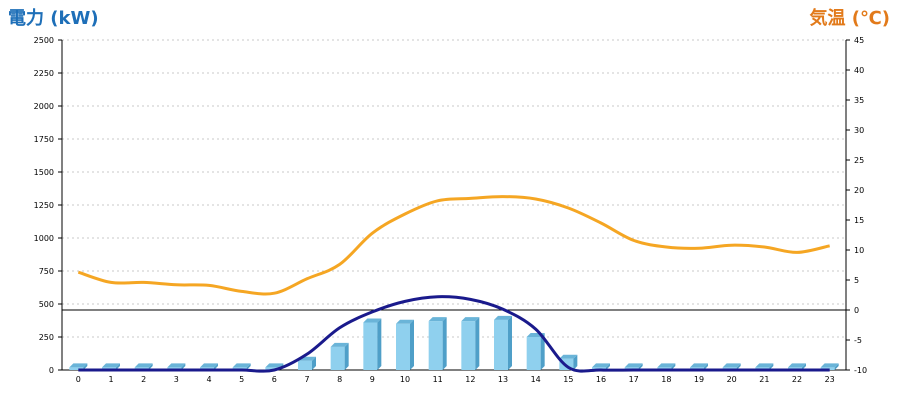 This screenshot has width=900, height=400. I want to click on x-tick-label: 23, so click(830, 379).